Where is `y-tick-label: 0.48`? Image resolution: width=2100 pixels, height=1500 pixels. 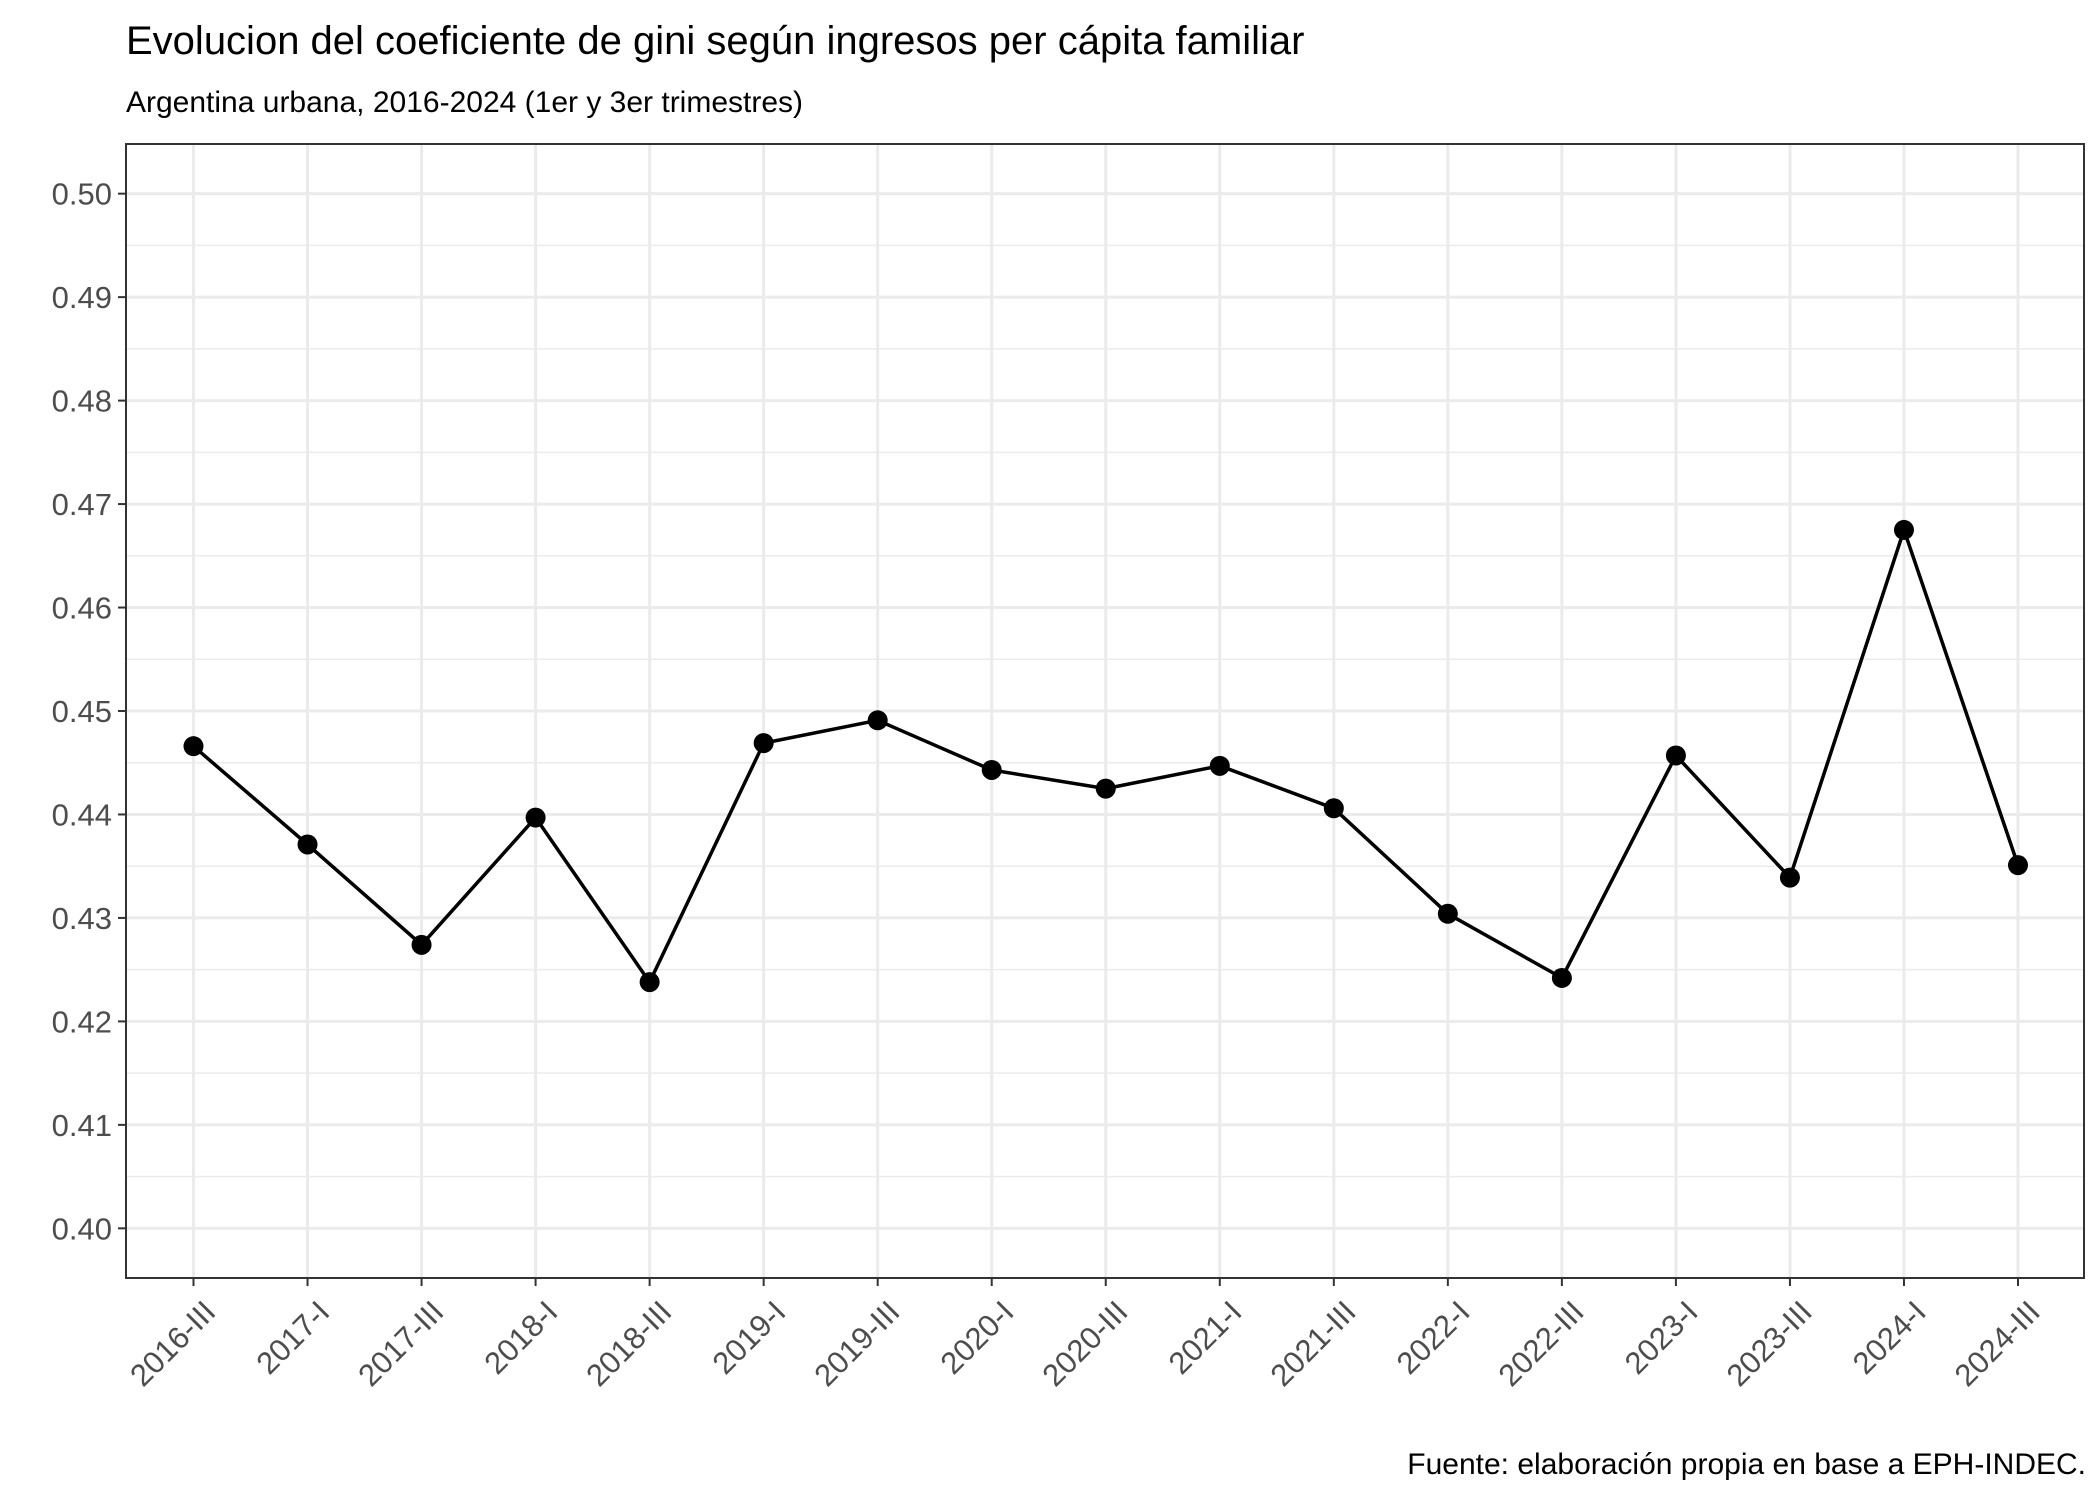
y-tick-label: 0.48 is located at coordinates (82, 401).